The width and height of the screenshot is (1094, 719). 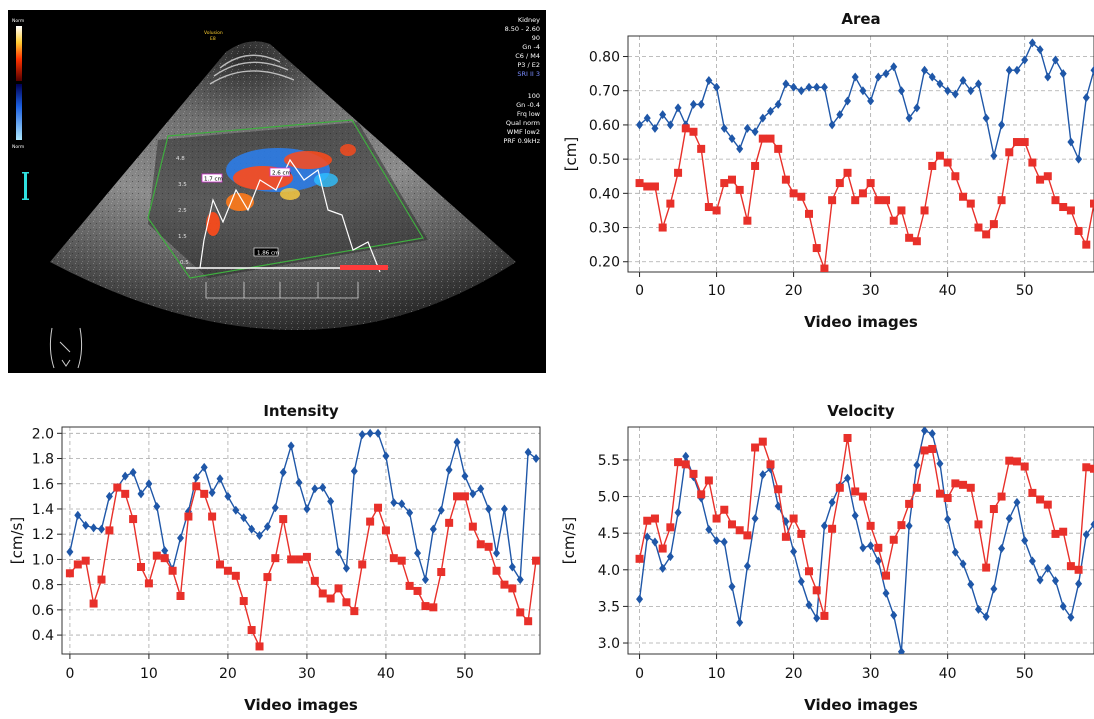 What do you see at coordinates (528, 74) in the screenshot?
I see `svg-text: SRI II 3` at bounding box center [528, 74].